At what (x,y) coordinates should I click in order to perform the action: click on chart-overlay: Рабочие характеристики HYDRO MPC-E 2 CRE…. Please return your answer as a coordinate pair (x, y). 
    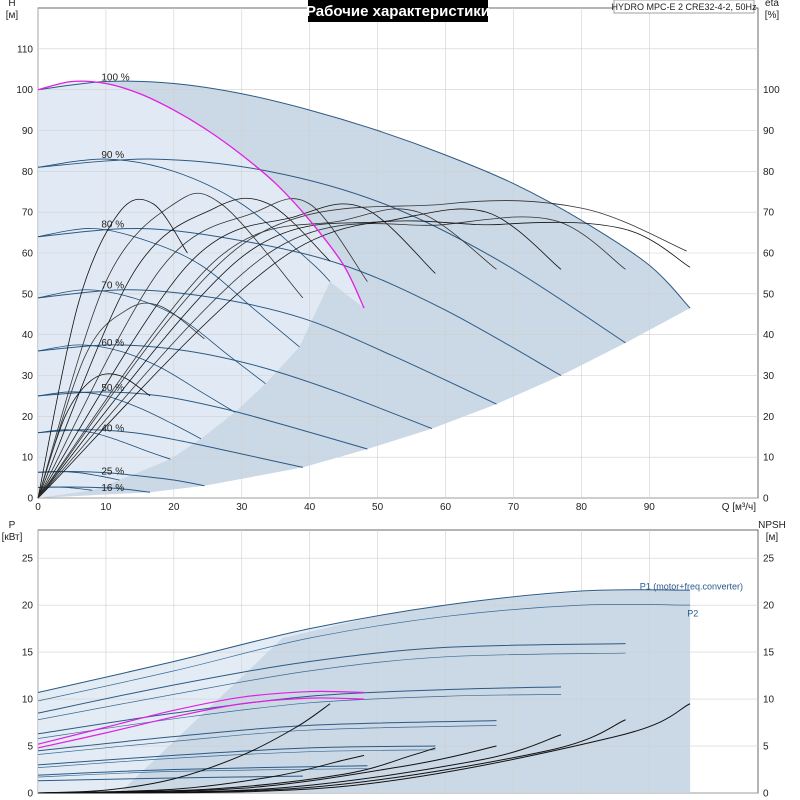
    Looking at the image, I should click on (531, 11).